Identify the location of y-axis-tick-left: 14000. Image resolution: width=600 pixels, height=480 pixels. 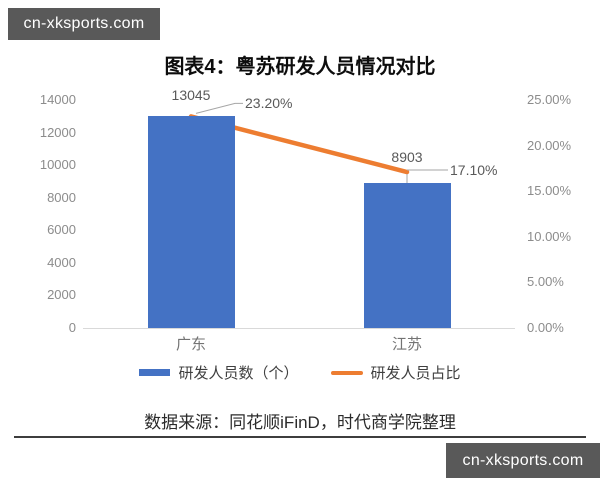
(57, 99).